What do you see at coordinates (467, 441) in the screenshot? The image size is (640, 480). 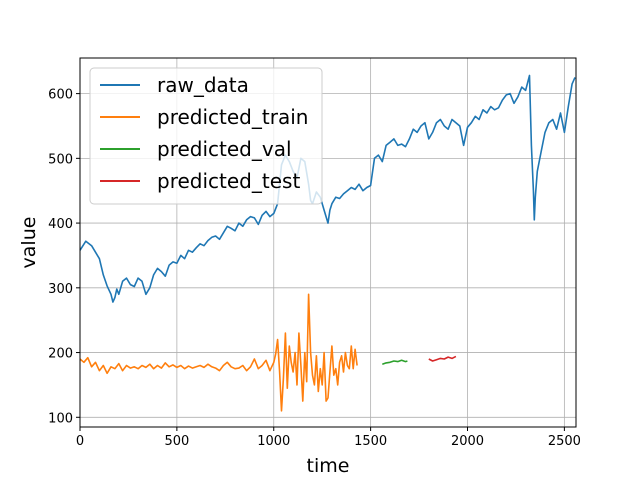 I see `x-tick-label: 2000` at bounding box center [467, 441].